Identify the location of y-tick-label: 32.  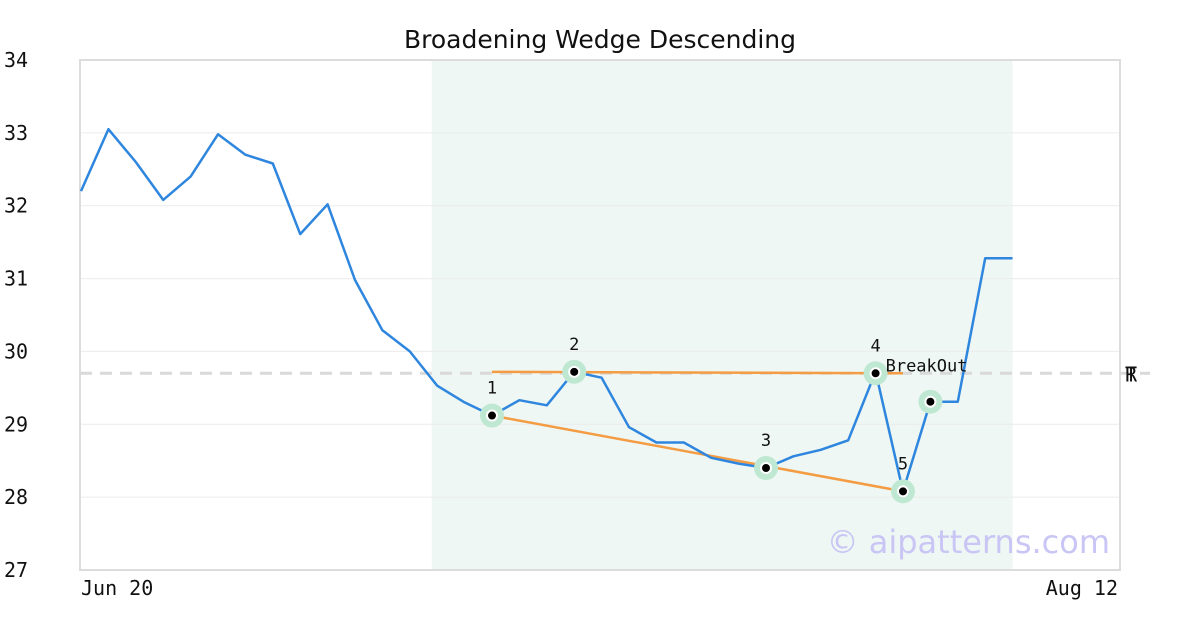
(16, 206).